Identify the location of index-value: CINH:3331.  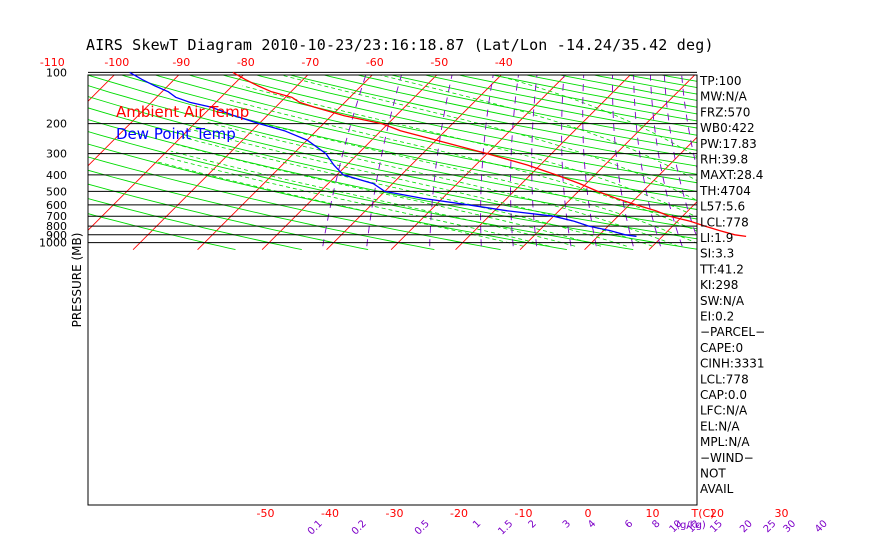
(732, 364).